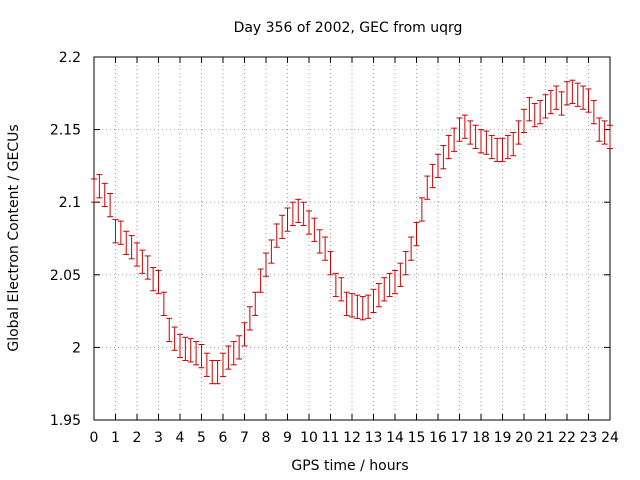 The height and width of the screenshot is (480, 640). What do you see at coordinates (223, 438) in the screenshot?
I see `x-tick-label: 6` at bounding box center [223, 438].